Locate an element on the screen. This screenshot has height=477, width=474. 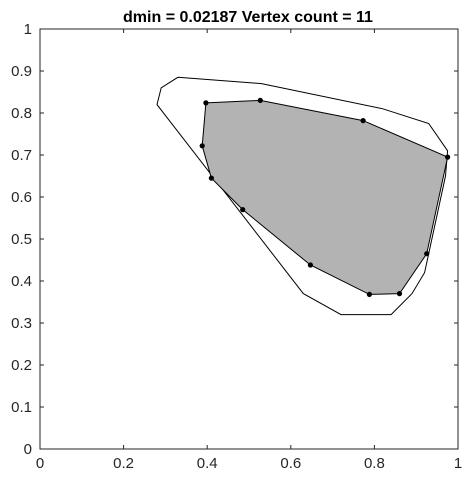
y-tick-label: 0.6 is located at coordinates (21, 197).